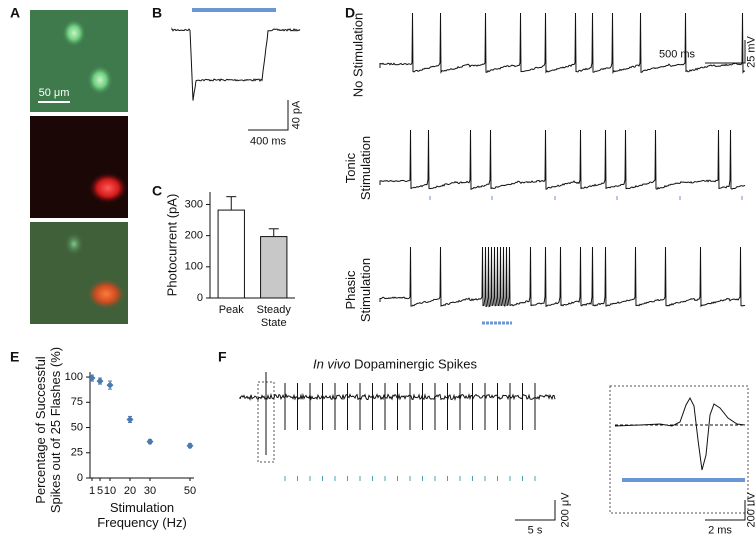 This screenshot has height=536, width=755. I want to click on panel-label: E, so click(14, 357).